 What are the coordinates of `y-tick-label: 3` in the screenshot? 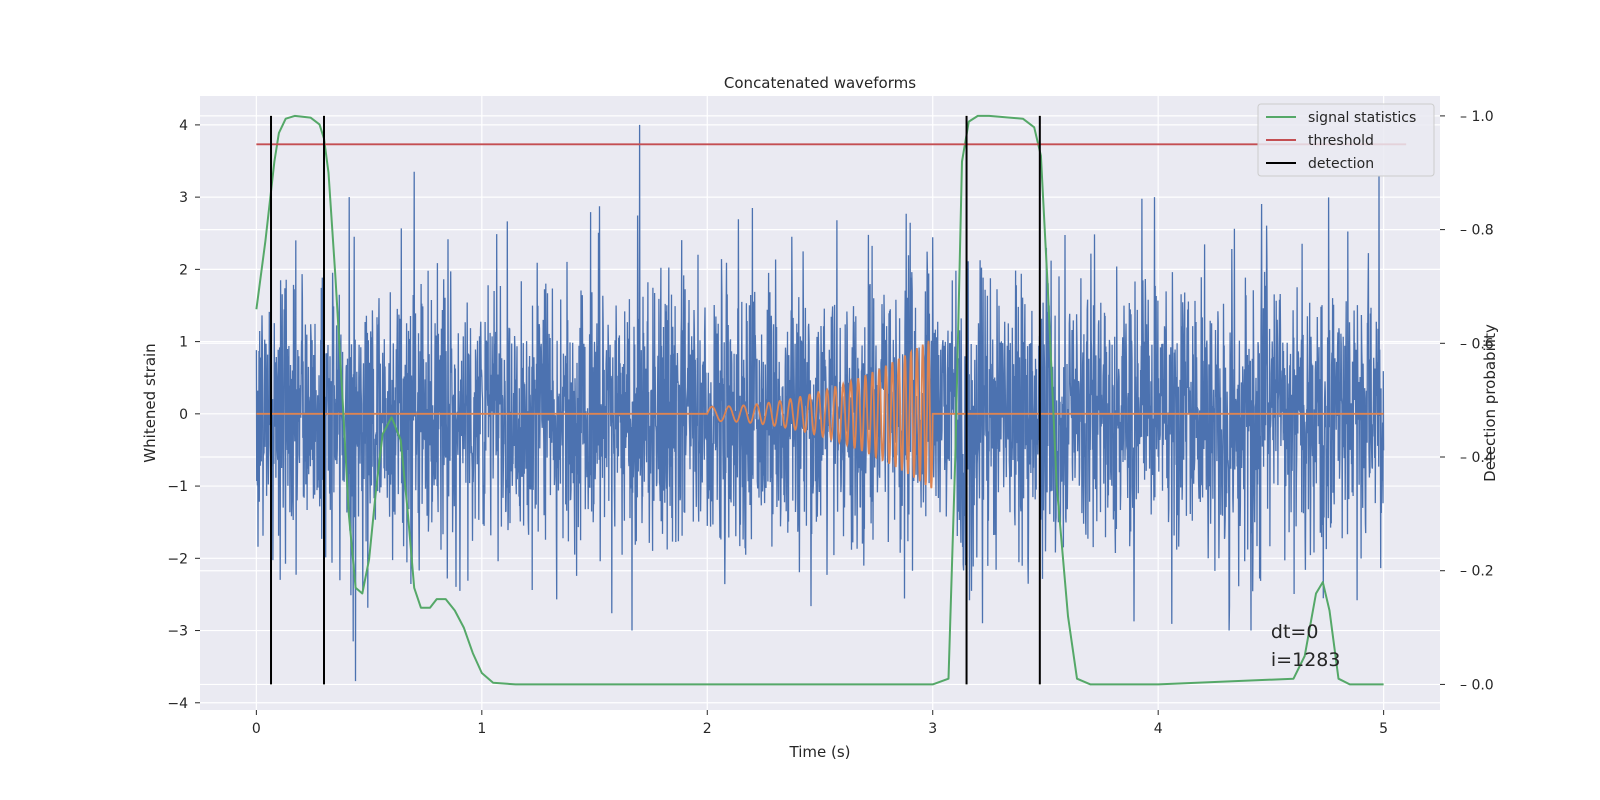 It's located at (183, 198).